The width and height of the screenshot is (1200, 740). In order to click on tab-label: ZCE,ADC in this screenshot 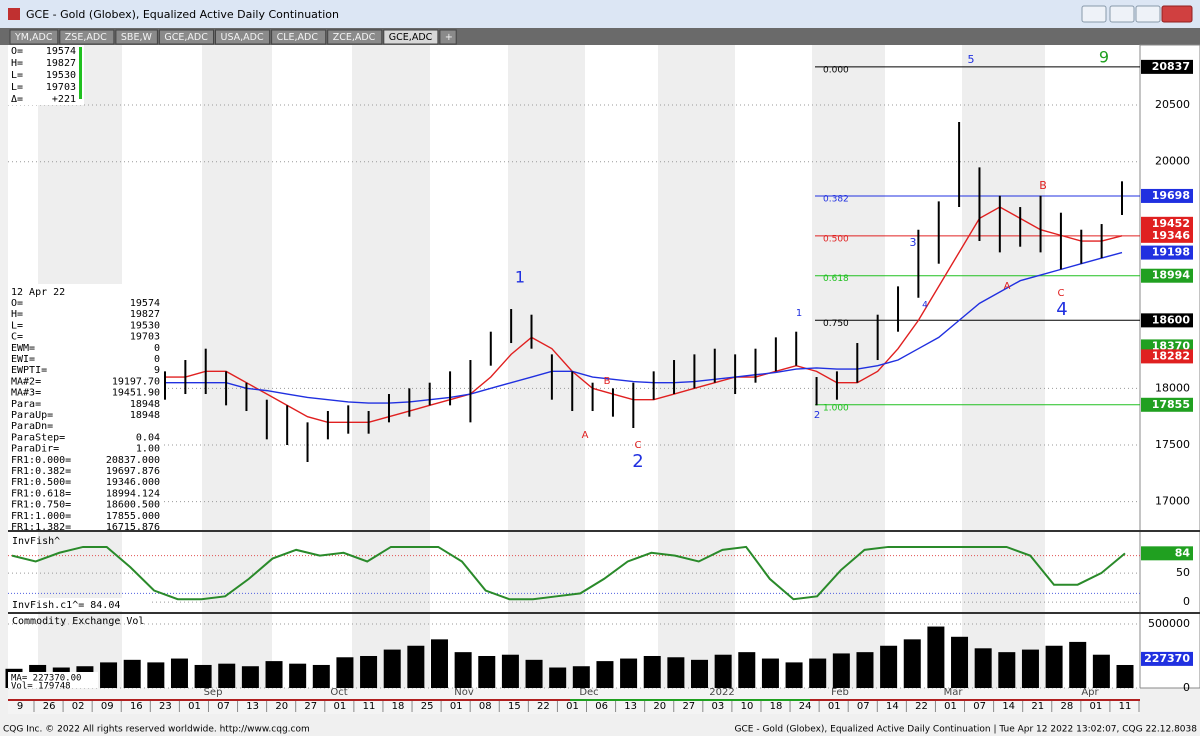, I will do `click(354, 37)`.